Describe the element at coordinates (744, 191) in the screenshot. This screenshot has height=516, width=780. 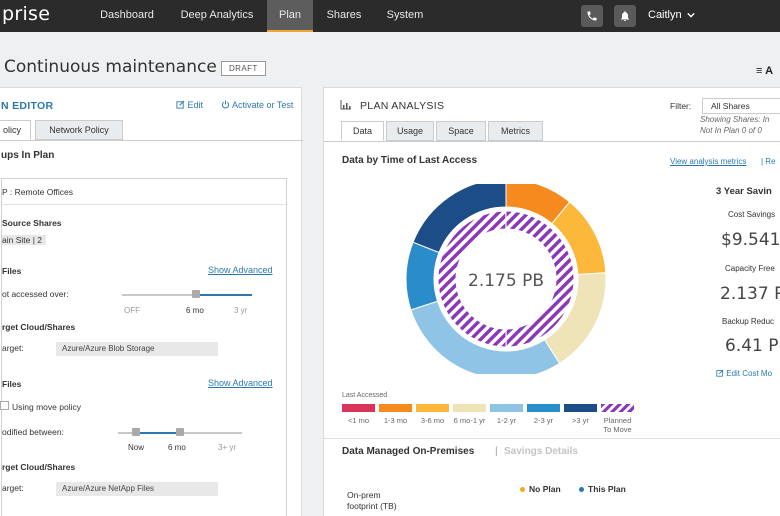
I see `savings-heading: 3 Year Savin` at that location.